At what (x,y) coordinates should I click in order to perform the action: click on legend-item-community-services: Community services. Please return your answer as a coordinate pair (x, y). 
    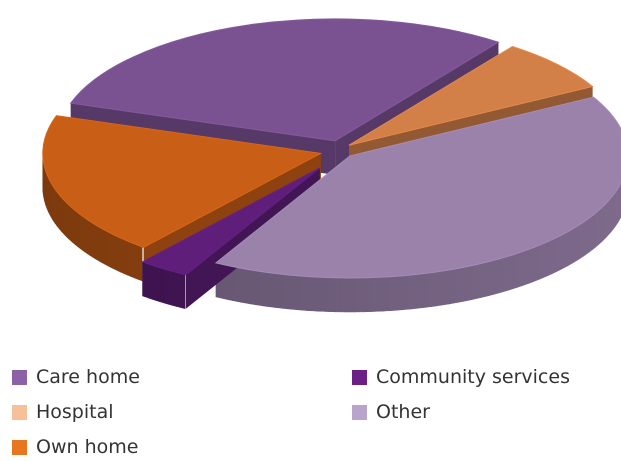
    Looking at the image, I should click on (461, 377).